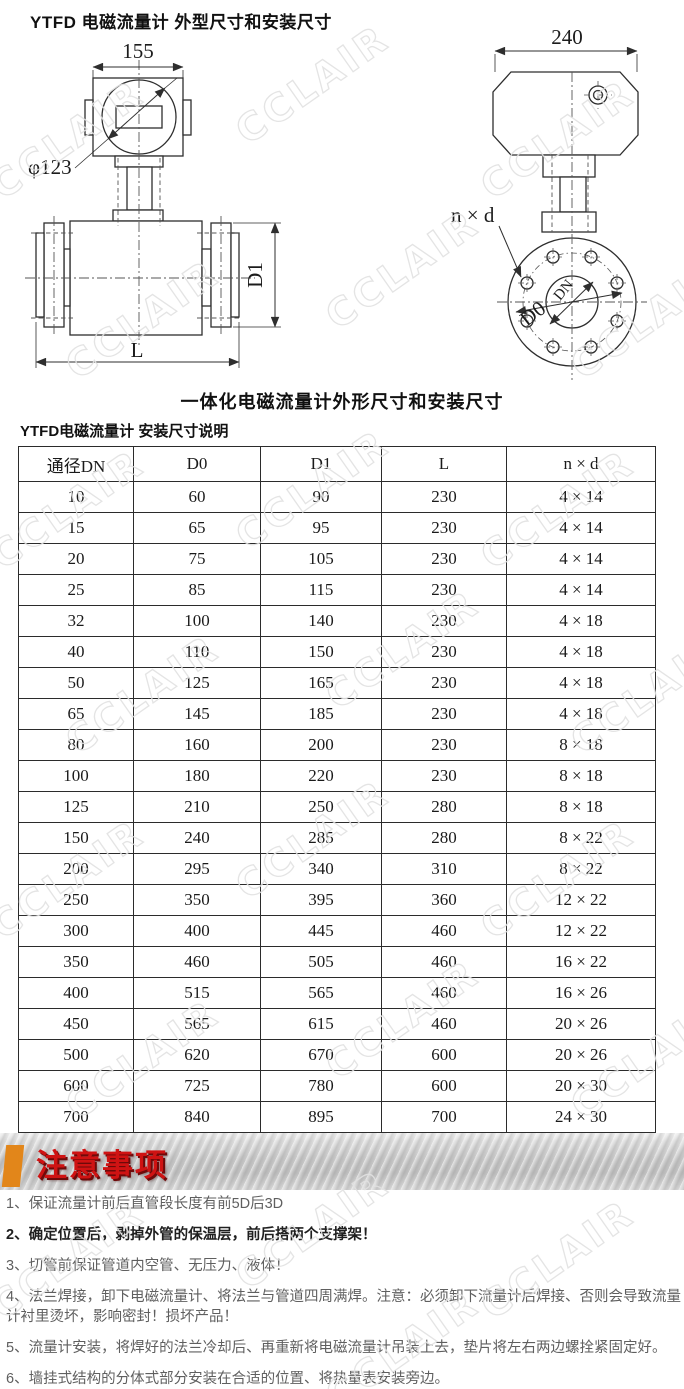 The height and width of the screenshot is (1389, 684). I want to click on table-cell: 20 × 30, so click(581, 1086).